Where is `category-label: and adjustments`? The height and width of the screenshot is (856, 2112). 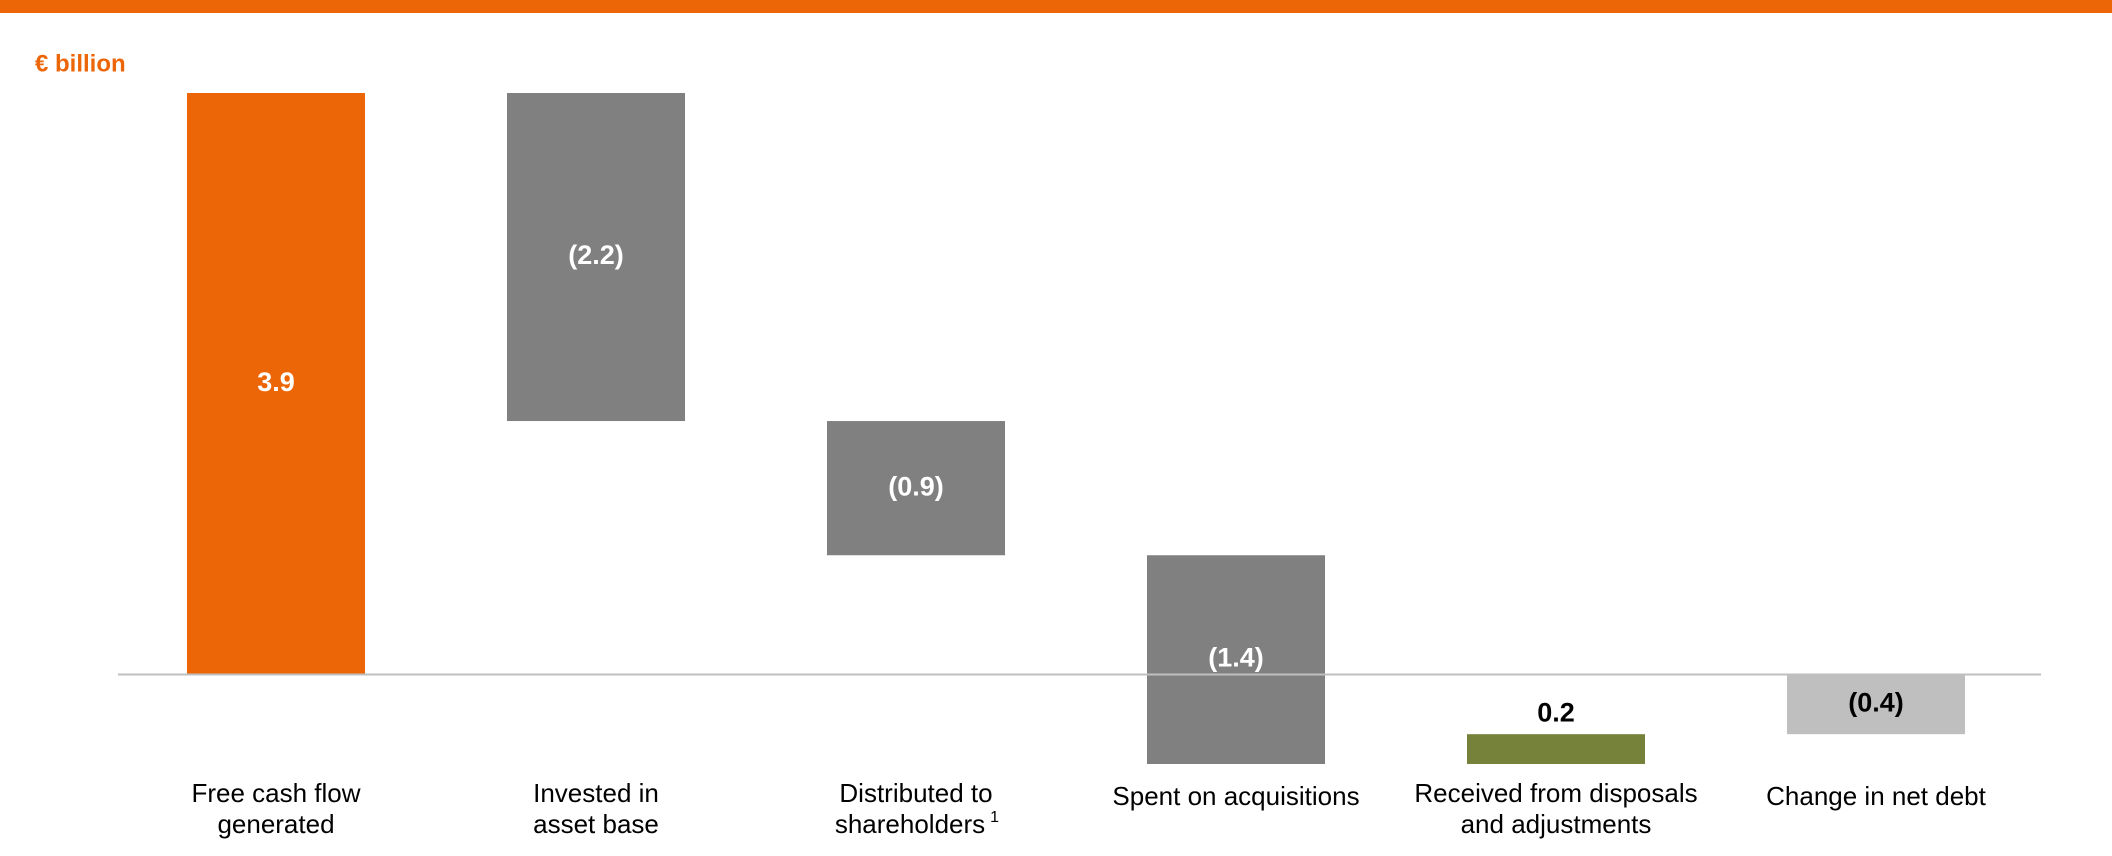 category-label: and adjustments is located at coordinates (1556, 824).